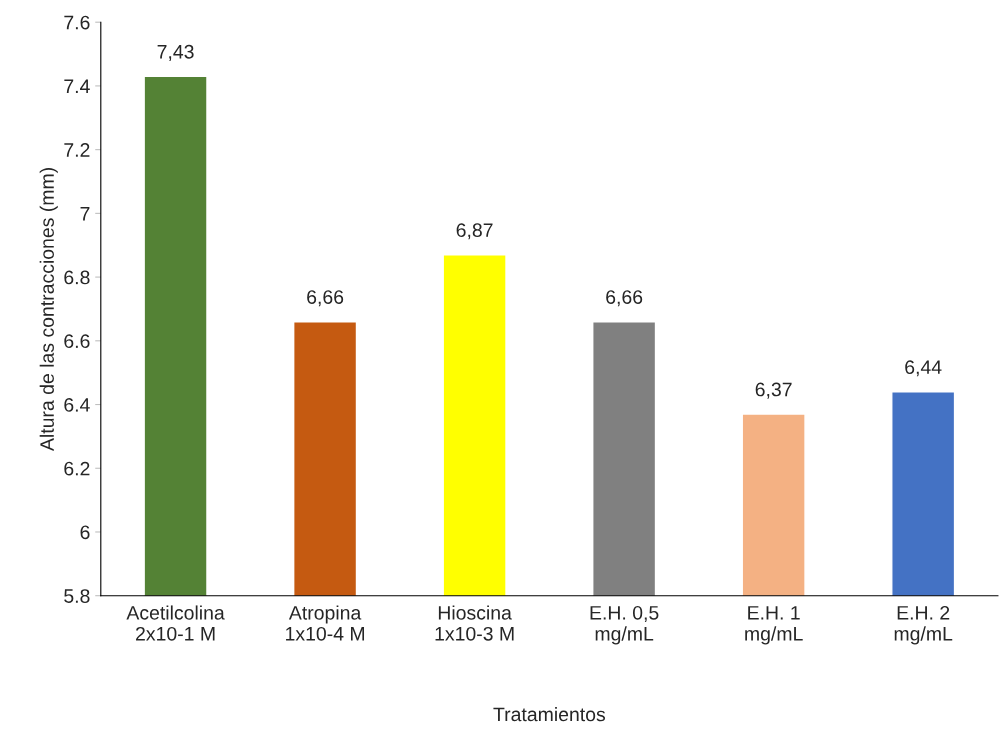  Describe the element at coordinates (175, 52) in the screenshot. I see `data-label: 7,43` at that location.